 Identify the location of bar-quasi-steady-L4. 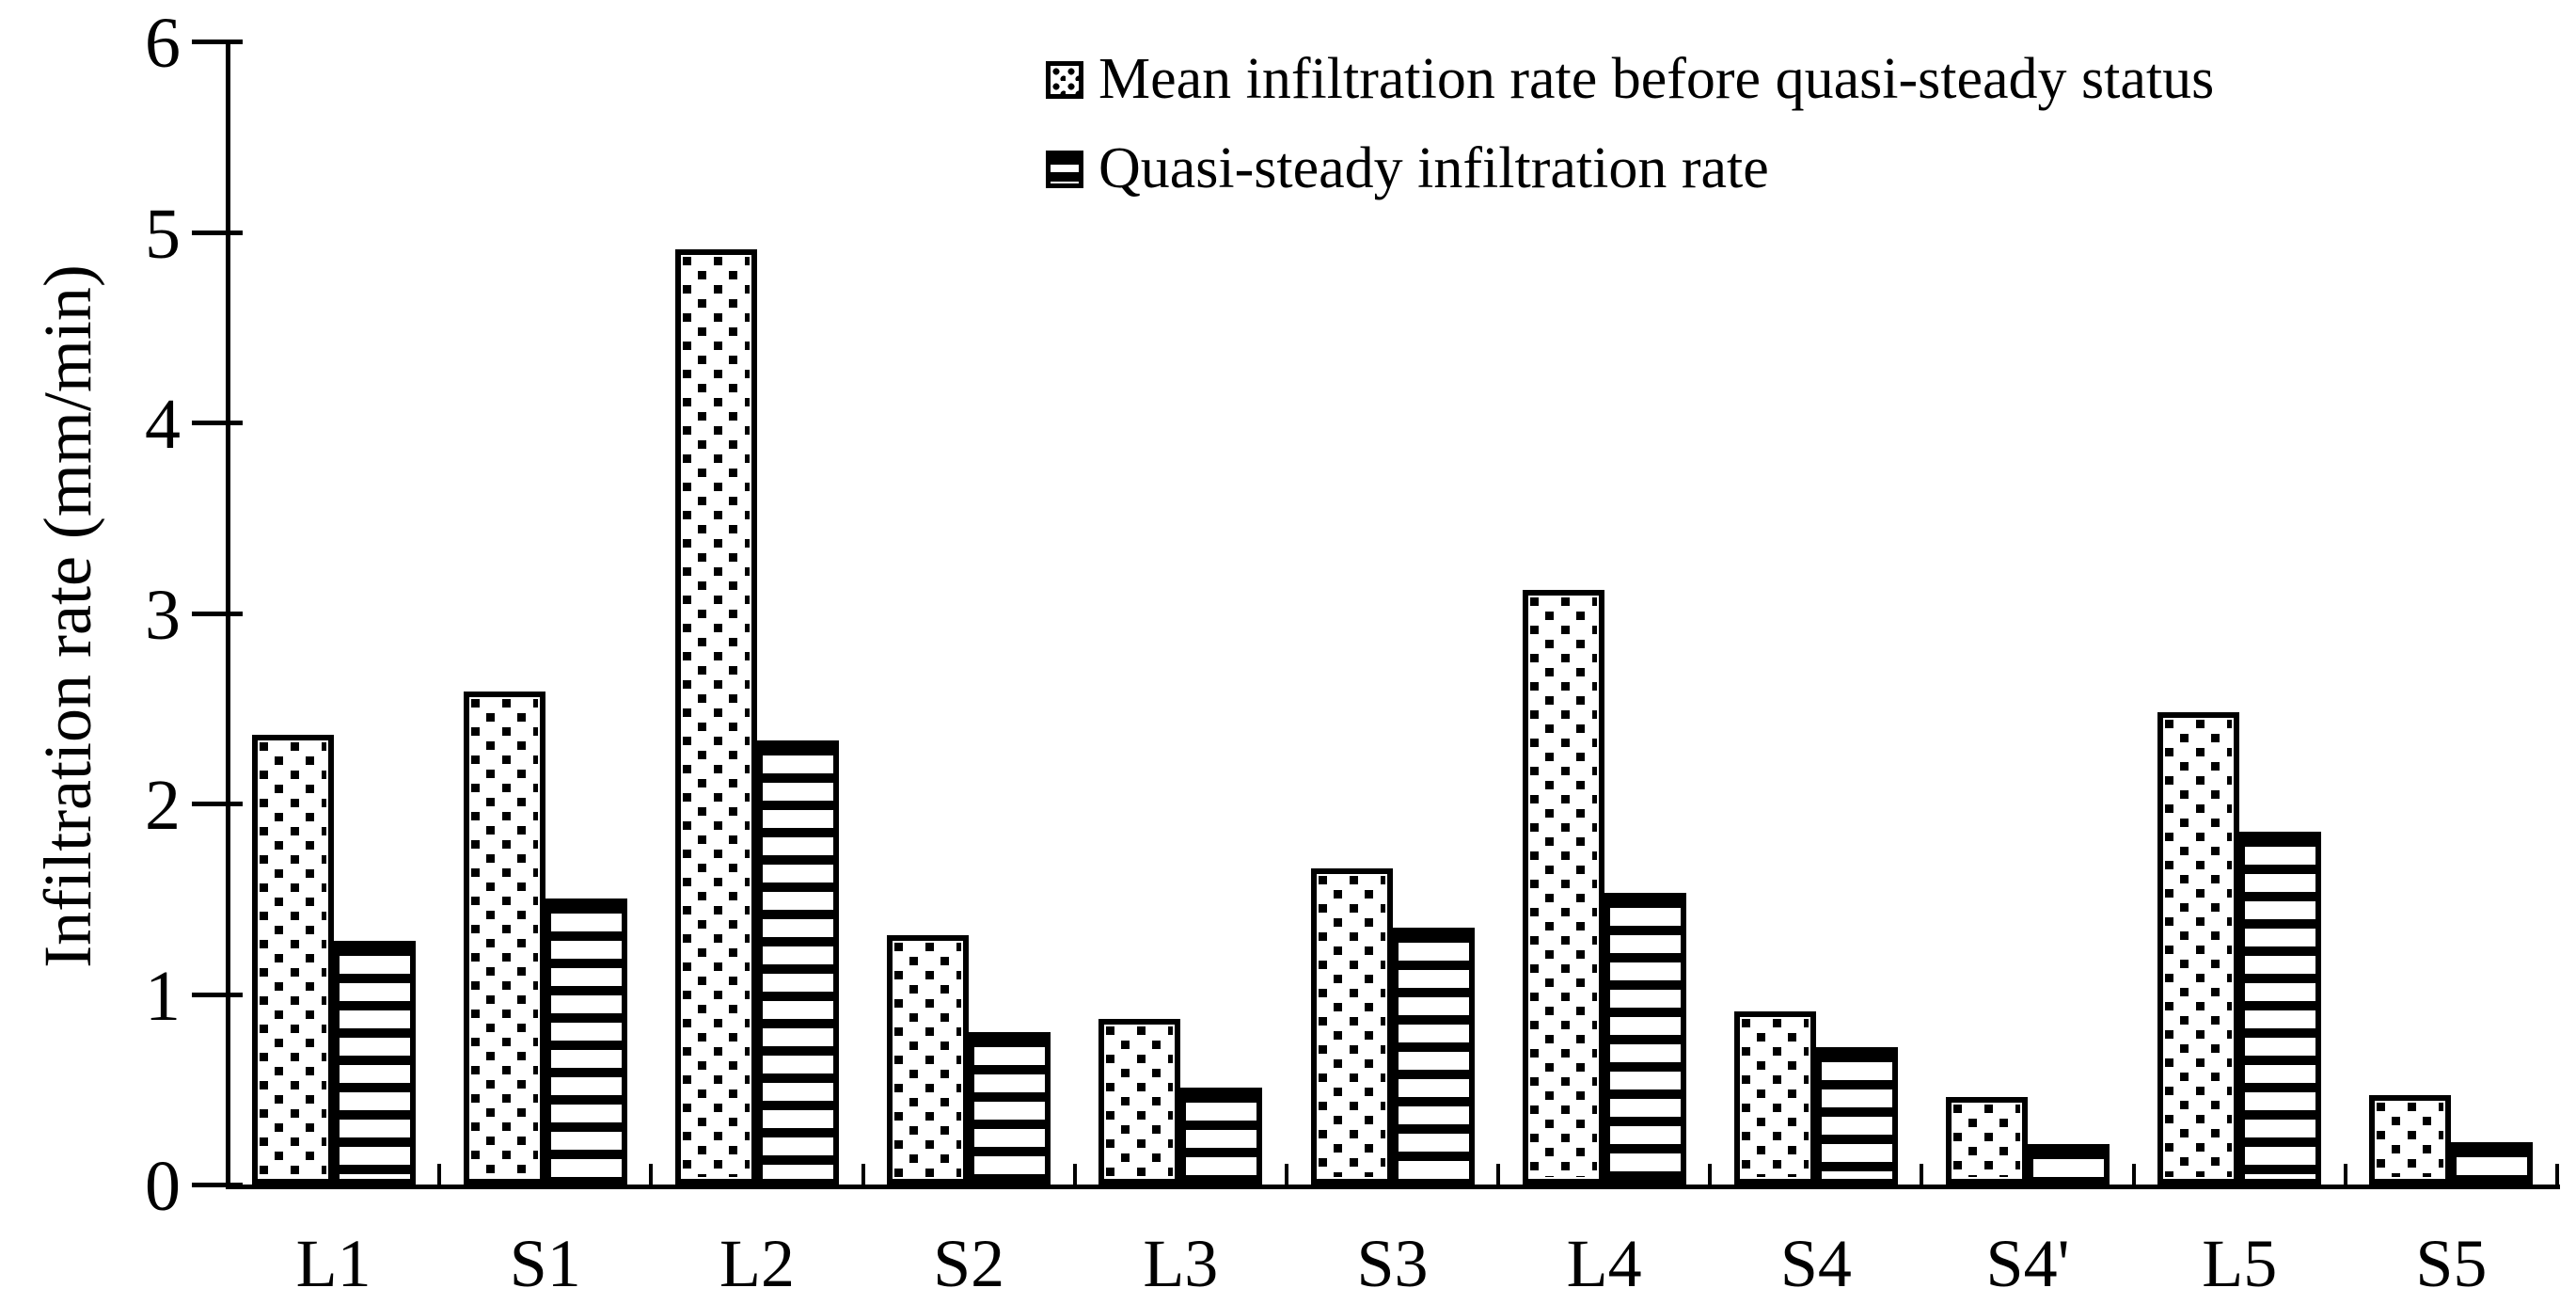
(1645, 1039).